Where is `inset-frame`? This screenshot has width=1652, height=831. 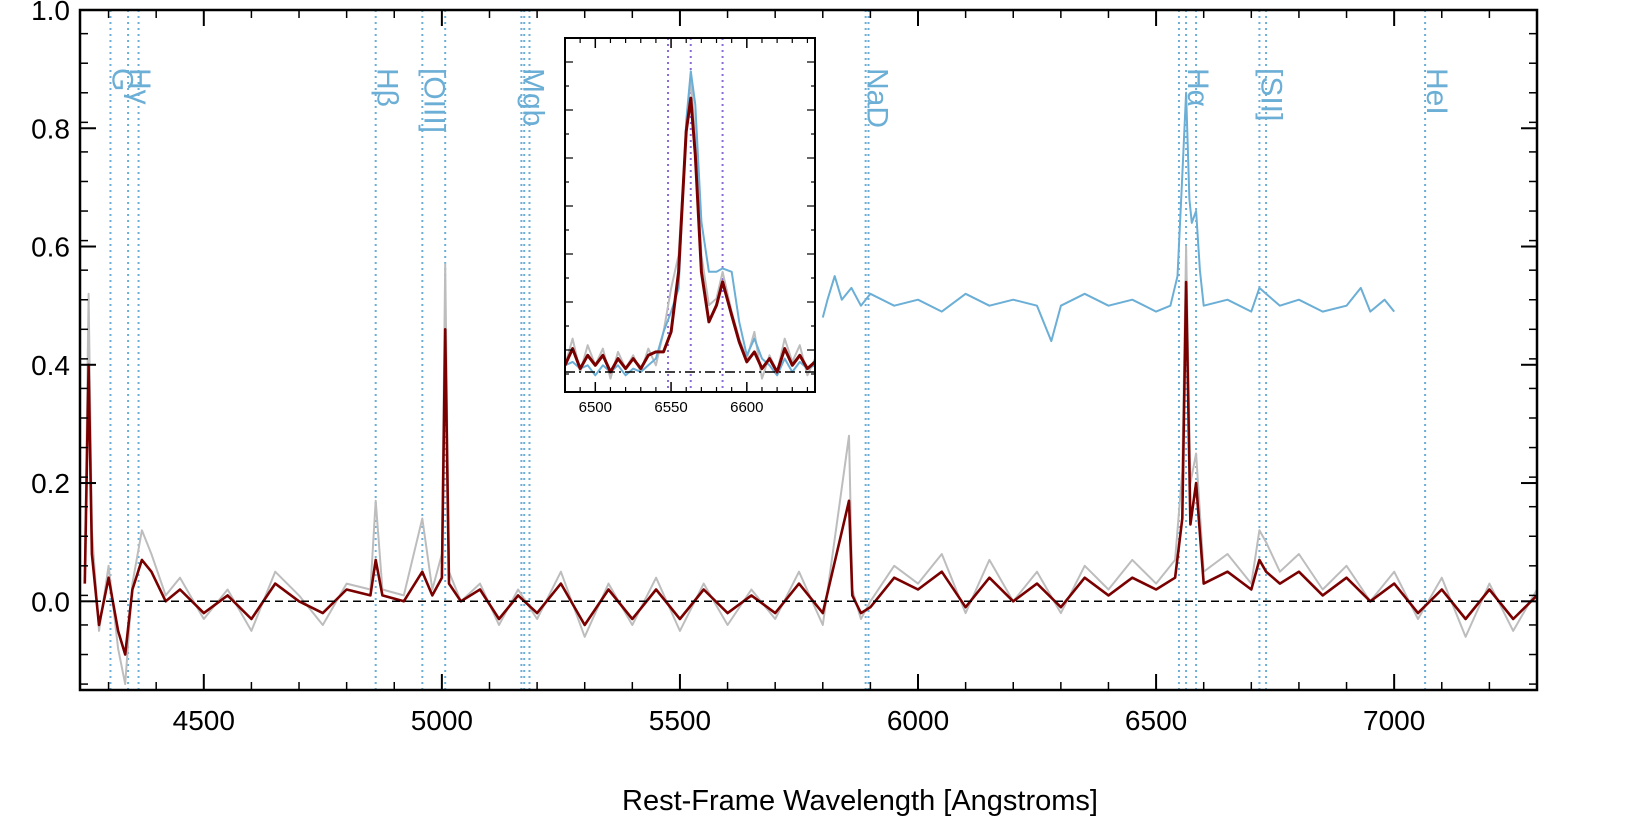
inset-frame is located at coordinates (690, 215).